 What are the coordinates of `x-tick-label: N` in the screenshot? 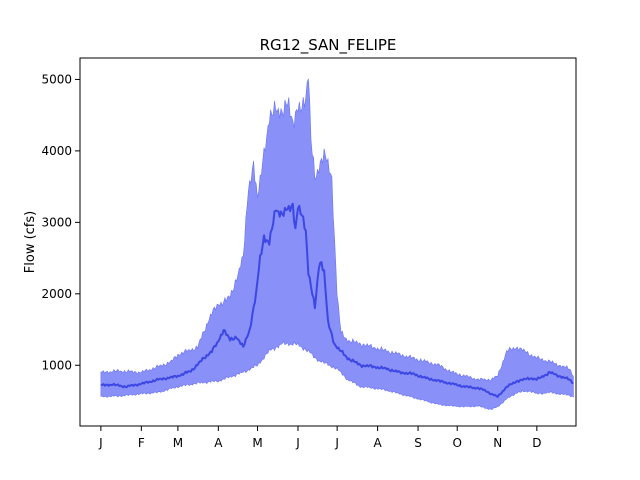 It's located at (497, 443).